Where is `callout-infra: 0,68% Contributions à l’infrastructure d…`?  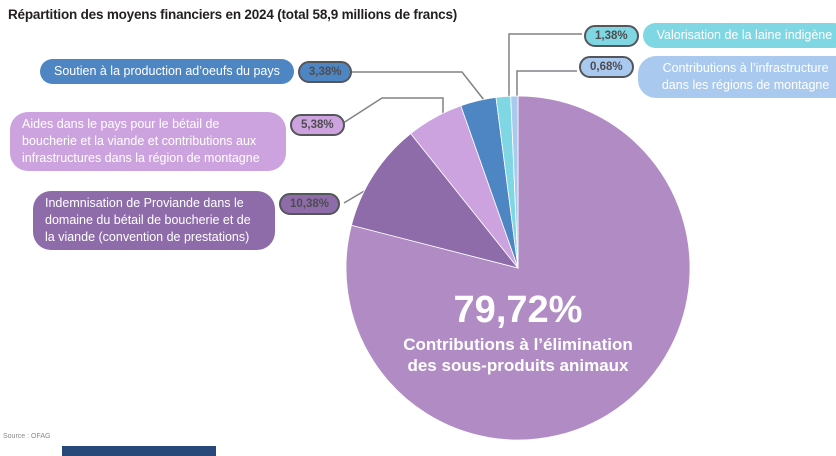 callout-infra: 0,68% Contributions à l’infrastructure d… is located at coordinates (707, 77).